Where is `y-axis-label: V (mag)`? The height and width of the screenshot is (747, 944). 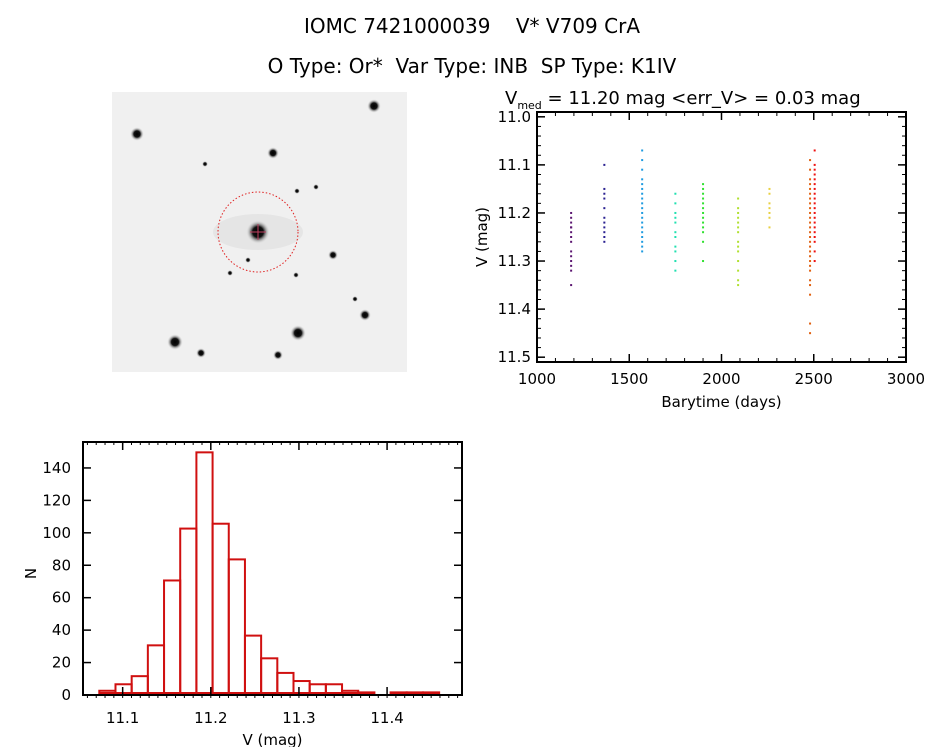
y-axis-label: V (mag) is located at coordinates (482, 237).